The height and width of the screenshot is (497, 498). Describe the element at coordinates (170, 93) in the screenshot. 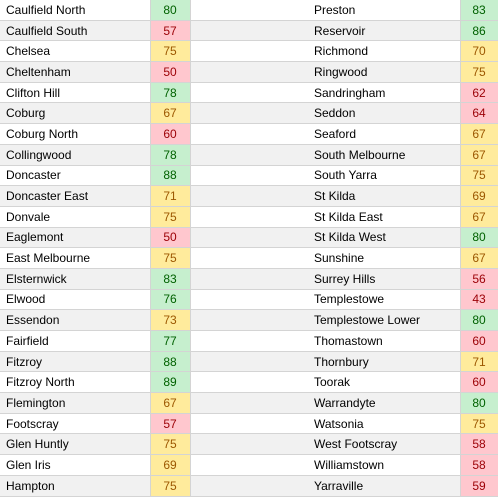

I see `suburb-score: 78` at that location.